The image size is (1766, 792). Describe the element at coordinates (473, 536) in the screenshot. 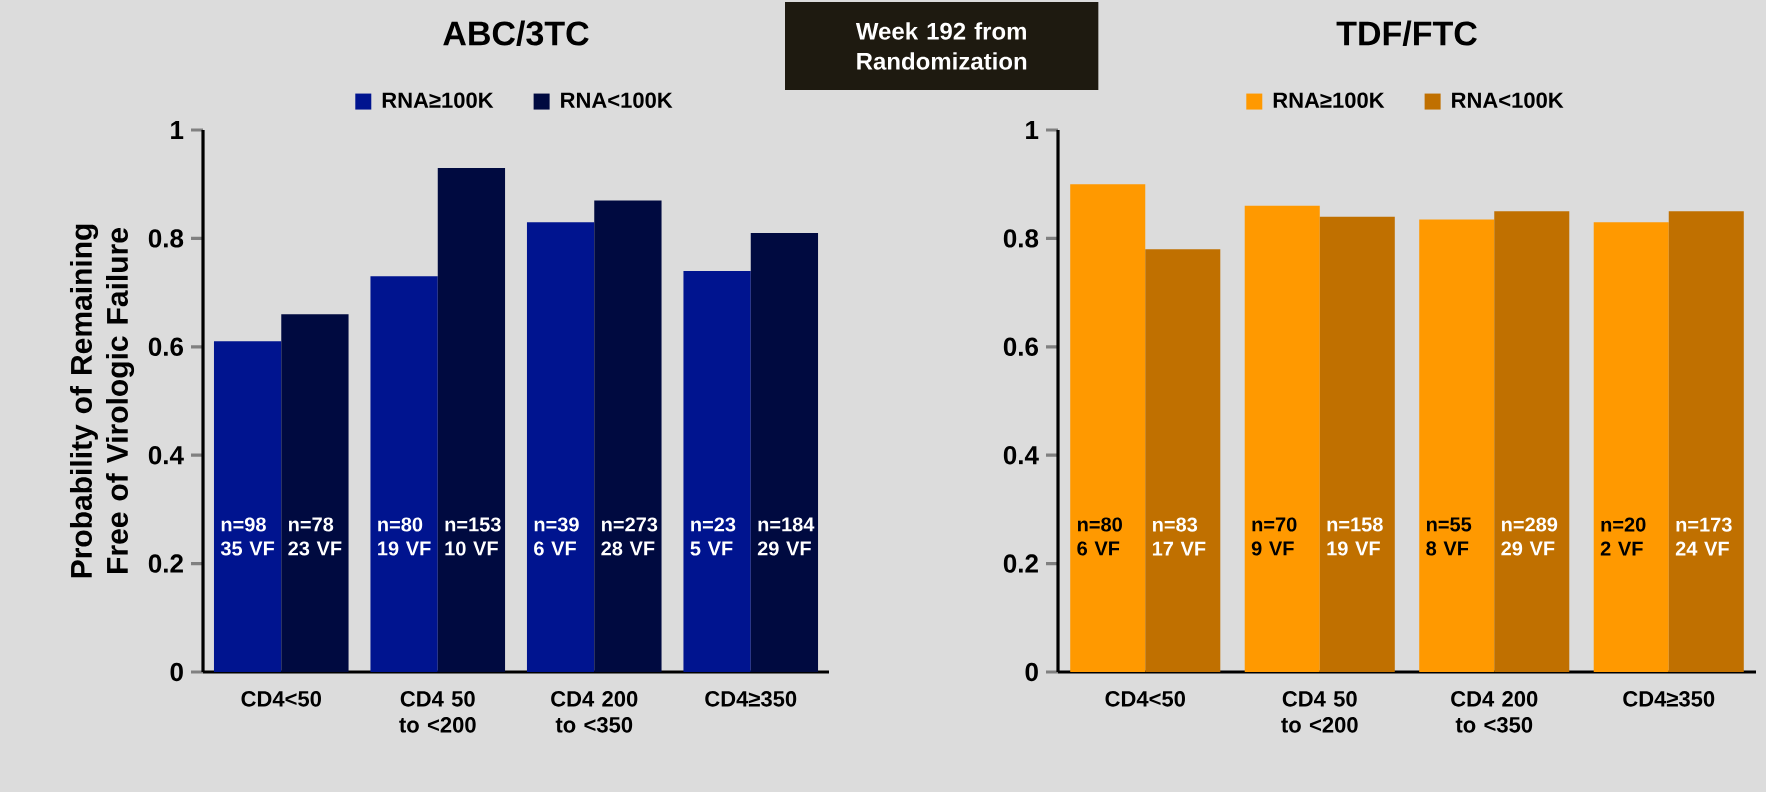

I see `data-label: n=153 10 VF` at that location.